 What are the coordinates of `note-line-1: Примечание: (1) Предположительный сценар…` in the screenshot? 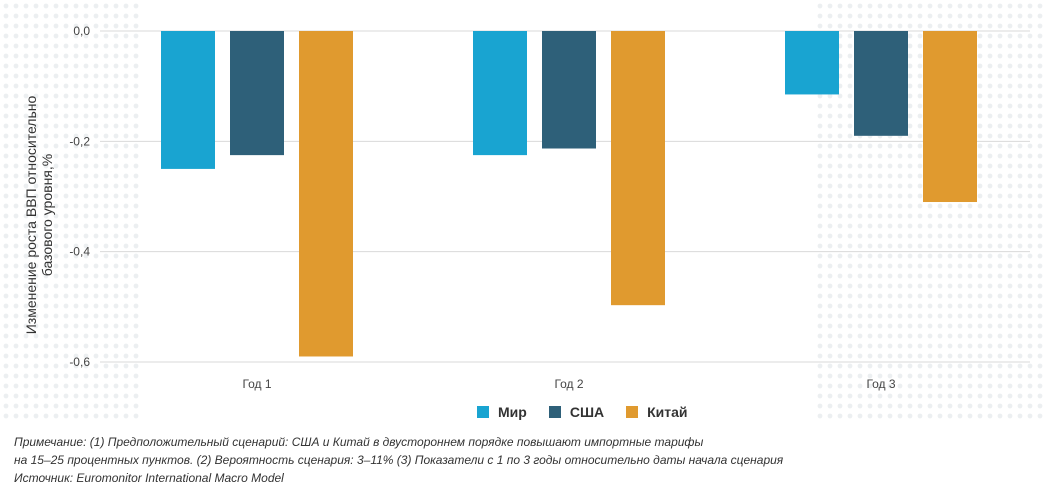 It's located at (359, 442).